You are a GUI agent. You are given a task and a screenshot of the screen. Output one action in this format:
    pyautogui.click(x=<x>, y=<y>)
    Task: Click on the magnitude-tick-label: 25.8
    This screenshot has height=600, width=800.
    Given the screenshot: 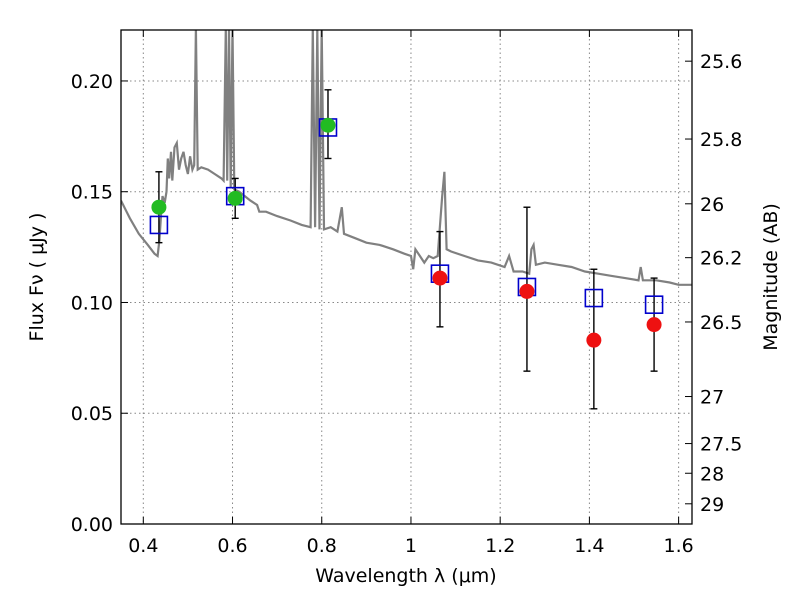 What is the action you would take?
    pyautogui.click(x=721, y=140)
    